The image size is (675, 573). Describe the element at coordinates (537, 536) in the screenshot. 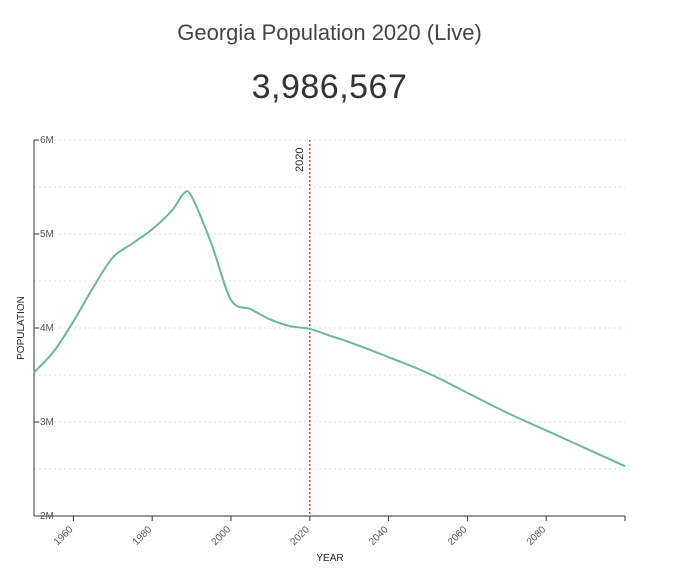

I see `x-tick-label: 2080` at that location.